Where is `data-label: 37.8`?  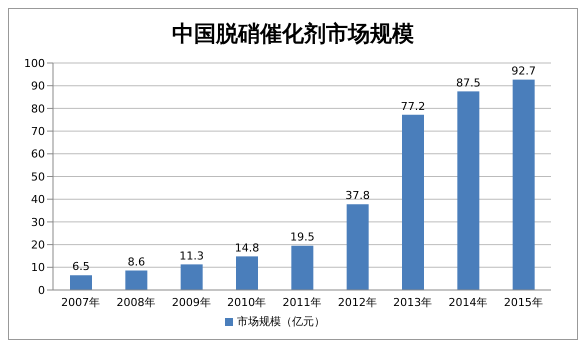
data-label: 37.8 is located at coordinates (357, 195).